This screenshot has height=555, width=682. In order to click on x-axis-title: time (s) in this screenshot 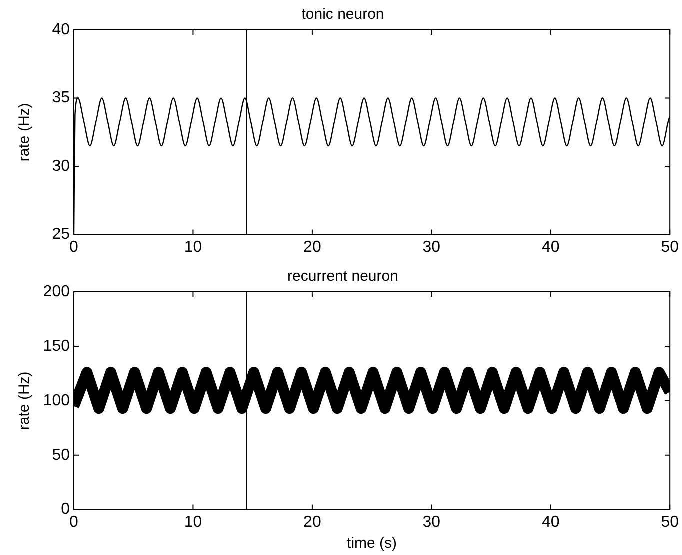, I will do `click(372, 543)`.